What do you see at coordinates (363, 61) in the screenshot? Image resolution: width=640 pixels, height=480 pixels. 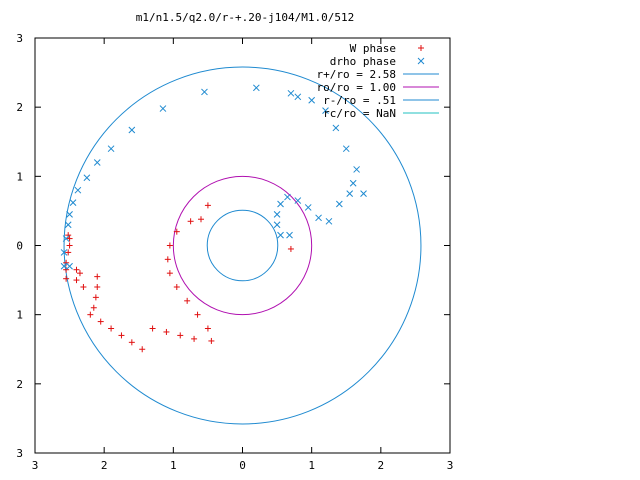 I see `legend-label: drho phase` at bounding box center [363, 61].